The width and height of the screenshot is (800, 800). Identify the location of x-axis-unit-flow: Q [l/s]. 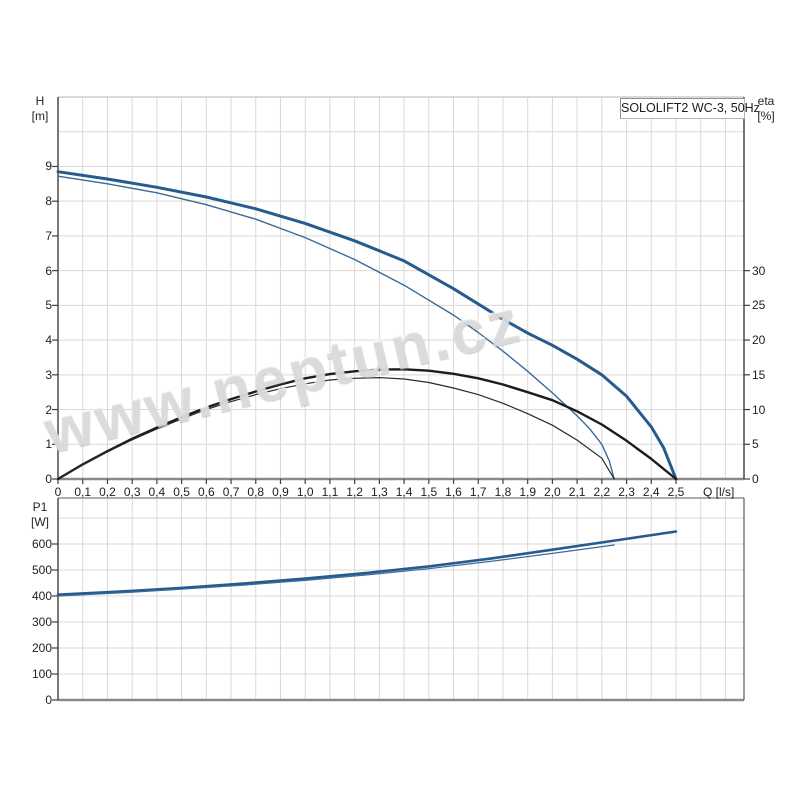
(719, 492).